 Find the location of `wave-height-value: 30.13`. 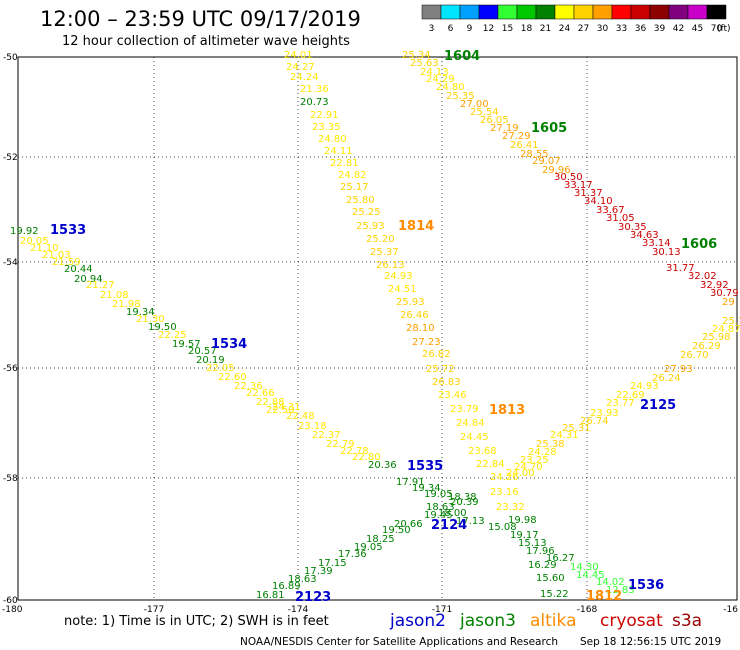

wave-height-value: 30.13 is located at coordinates (666, 252).